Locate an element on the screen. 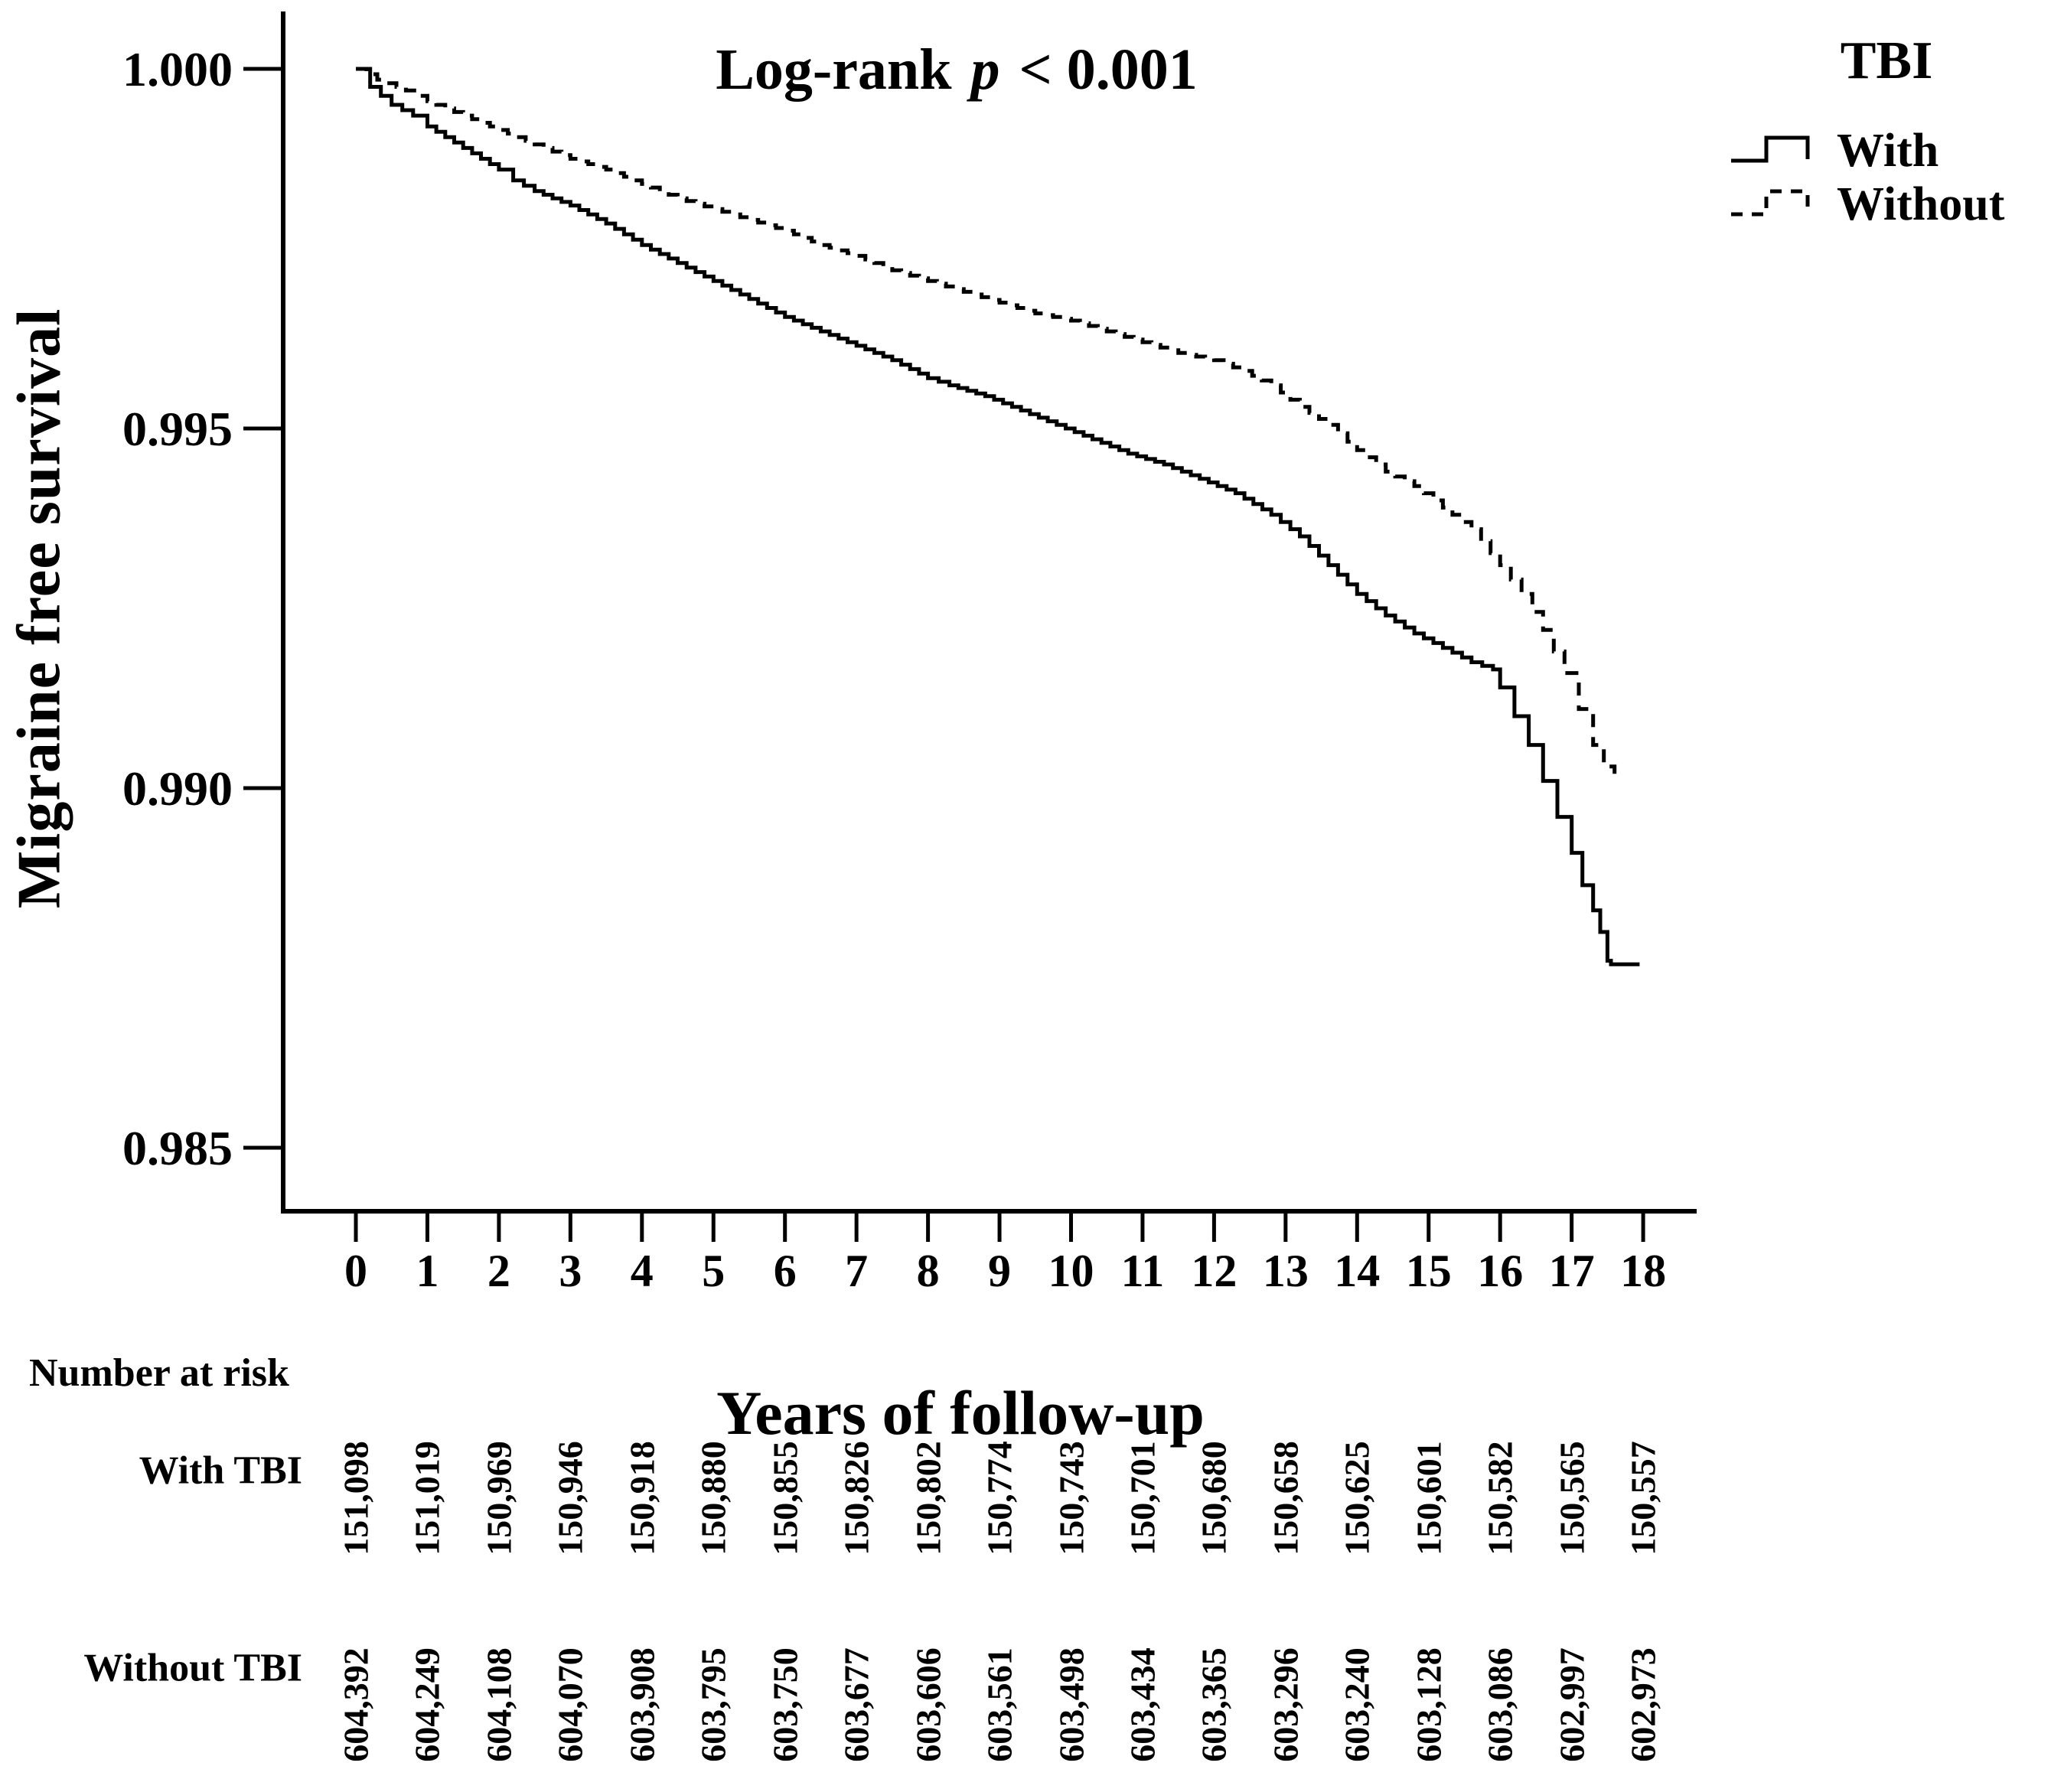 The width and height of the screenshot is (2051, 1792). x-tick-label-11: 11 is located at coordinates (1143, 1271).